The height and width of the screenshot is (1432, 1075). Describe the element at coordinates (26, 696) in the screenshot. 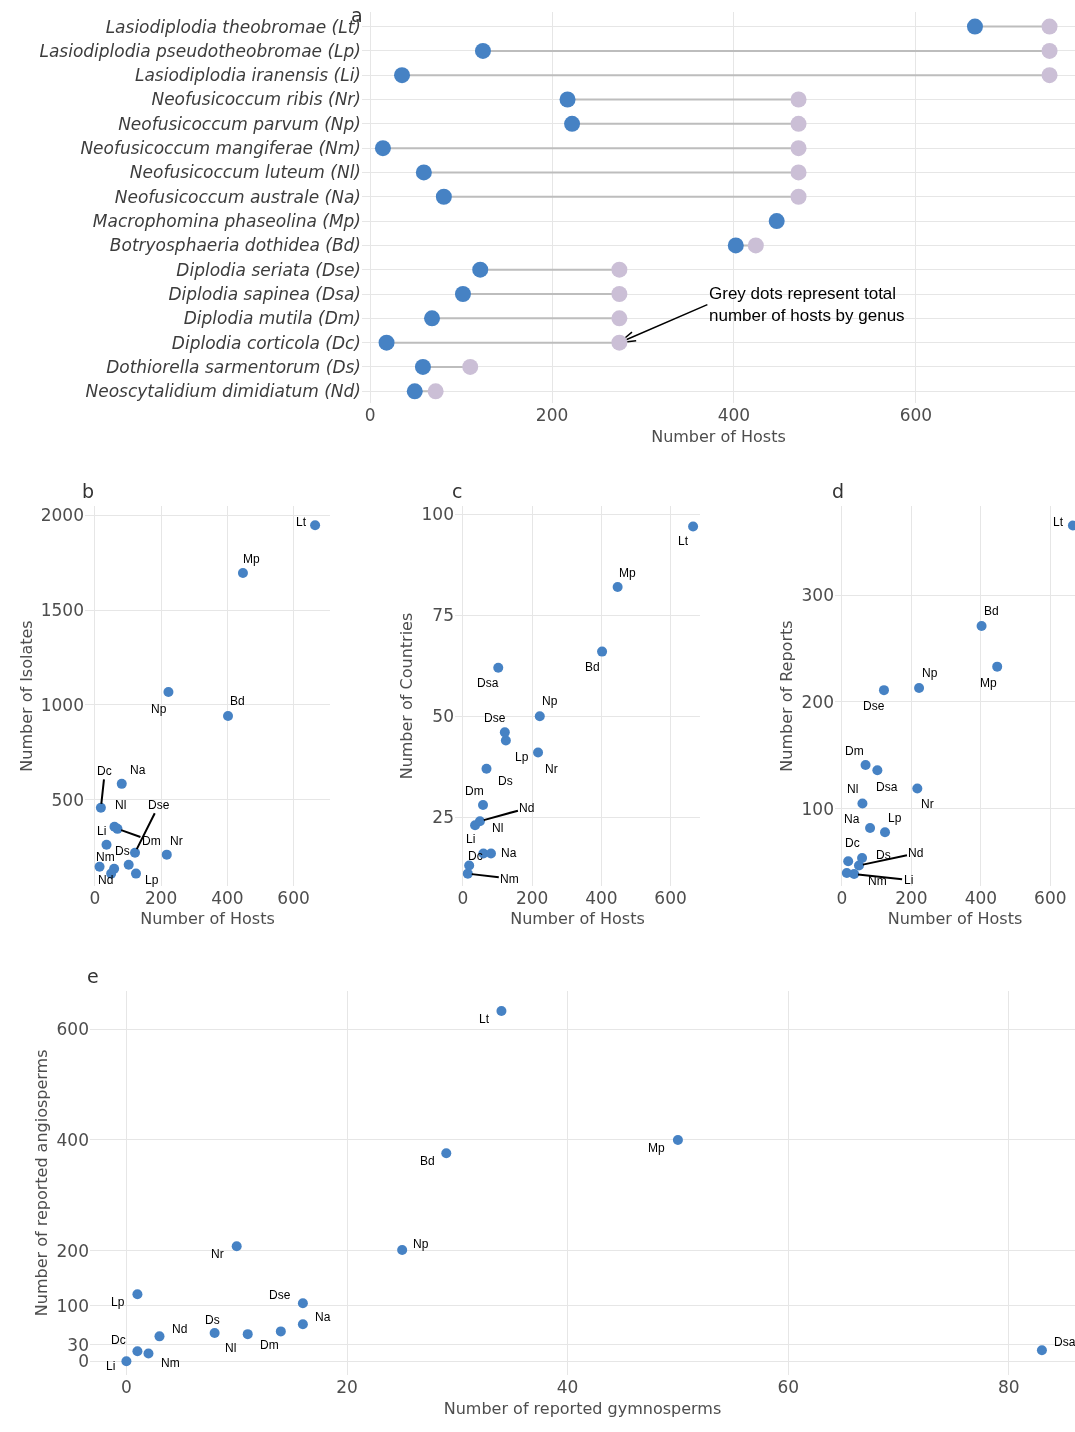

I see `y-axis-title: Number of Isolates` at that location.